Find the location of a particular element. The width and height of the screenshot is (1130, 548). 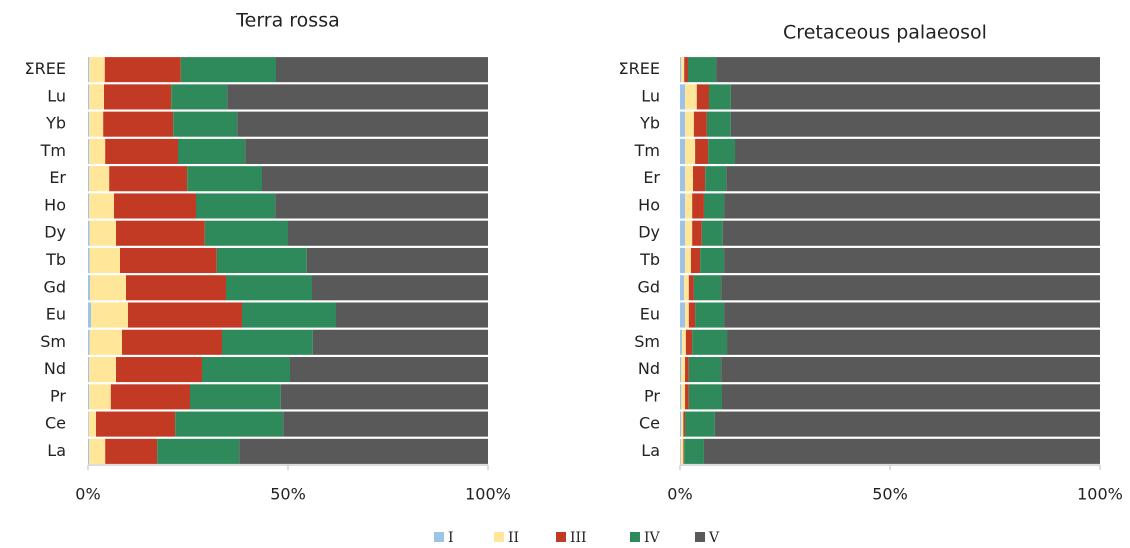

y-tick-label: La is located at coordinates (650, 450).